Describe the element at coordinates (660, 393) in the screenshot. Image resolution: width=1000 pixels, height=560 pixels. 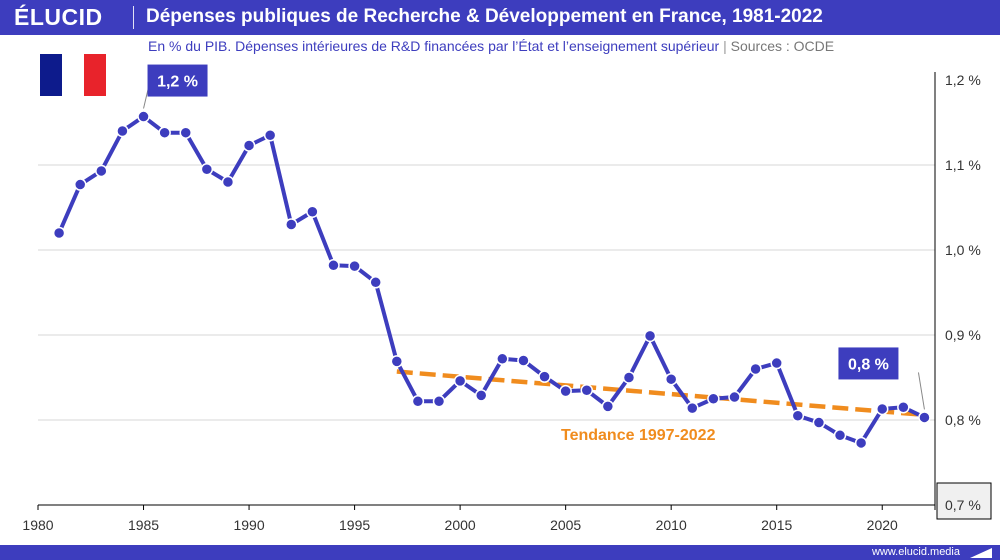
I see `trend-line` at that location.